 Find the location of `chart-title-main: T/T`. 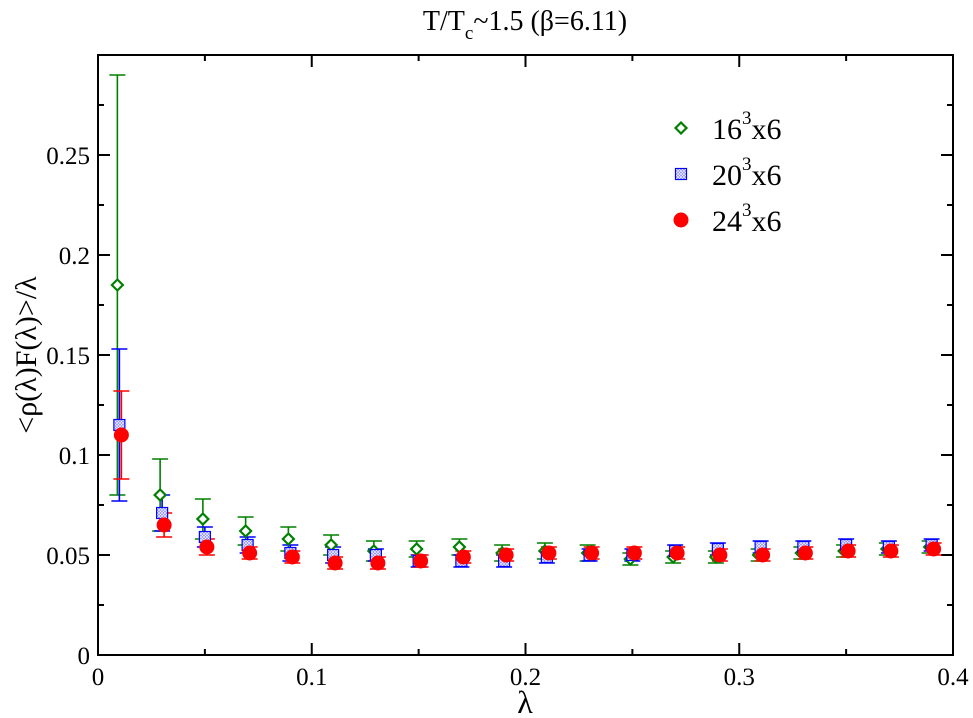

chart-title-main: T/T is located at coordinates (444, 21).